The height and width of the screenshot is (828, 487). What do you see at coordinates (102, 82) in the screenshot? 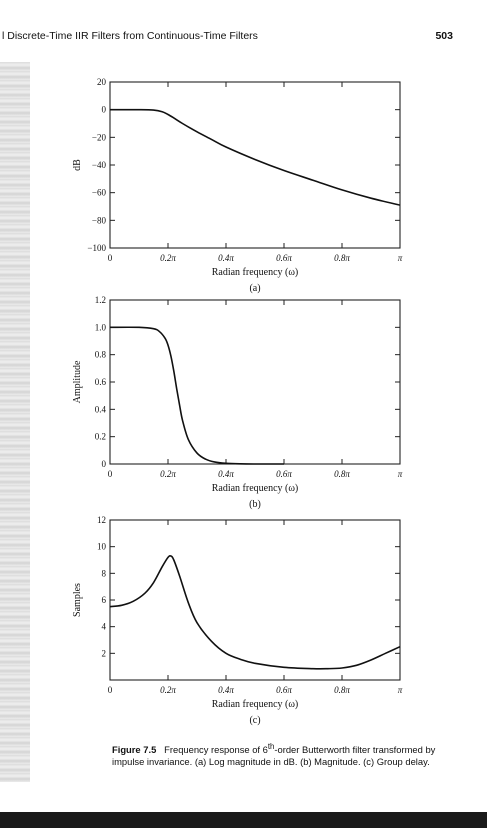
I see `y-tick-label: 20` at bounding box center [102, 82].